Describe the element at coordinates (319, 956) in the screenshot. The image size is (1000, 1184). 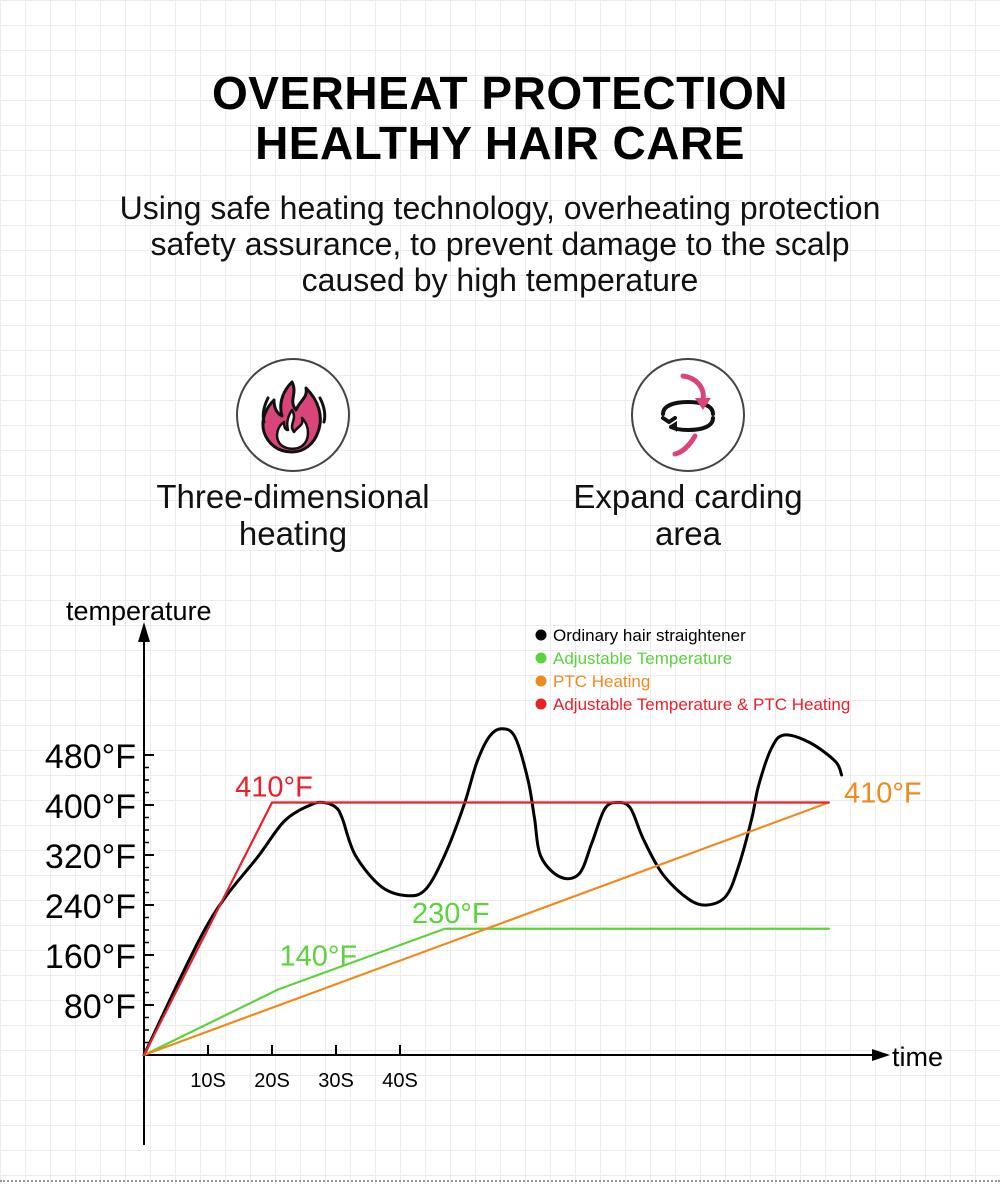
I see `annotation-label: 140°F` at that location.